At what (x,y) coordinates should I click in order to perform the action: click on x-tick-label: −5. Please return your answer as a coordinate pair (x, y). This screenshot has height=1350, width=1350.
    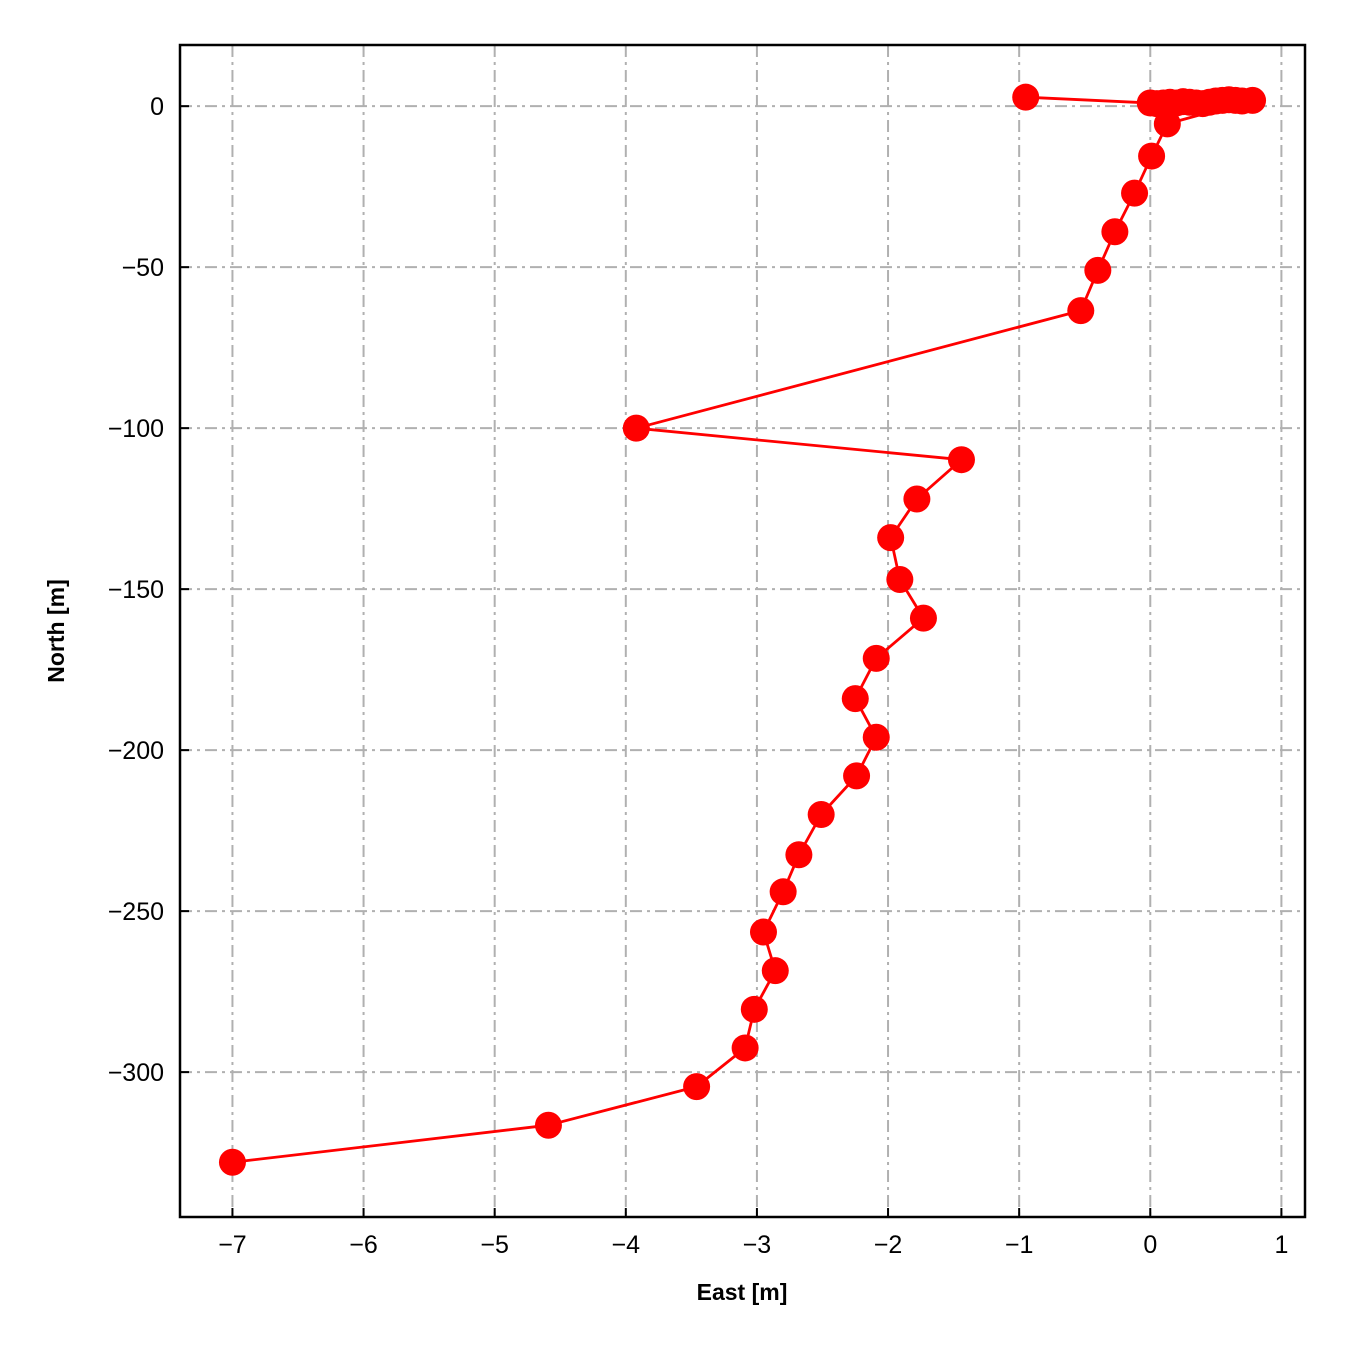
    Looking at the image, I should click on (494, 1245).